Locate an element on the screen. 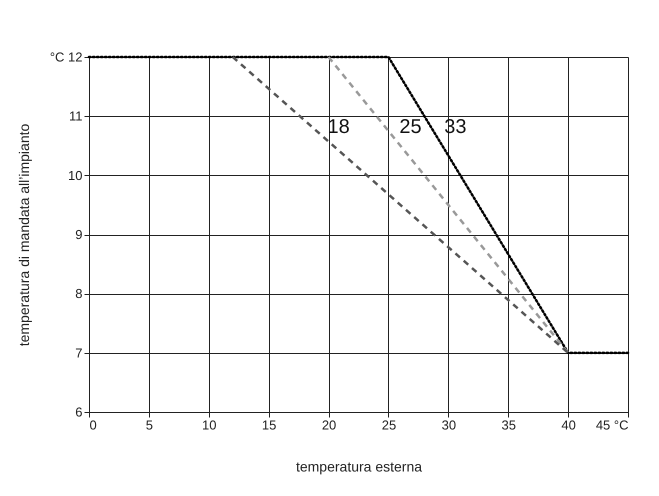 The image size is (659, 496). y-tick-label: 10 is located at coordinates (75, 175).